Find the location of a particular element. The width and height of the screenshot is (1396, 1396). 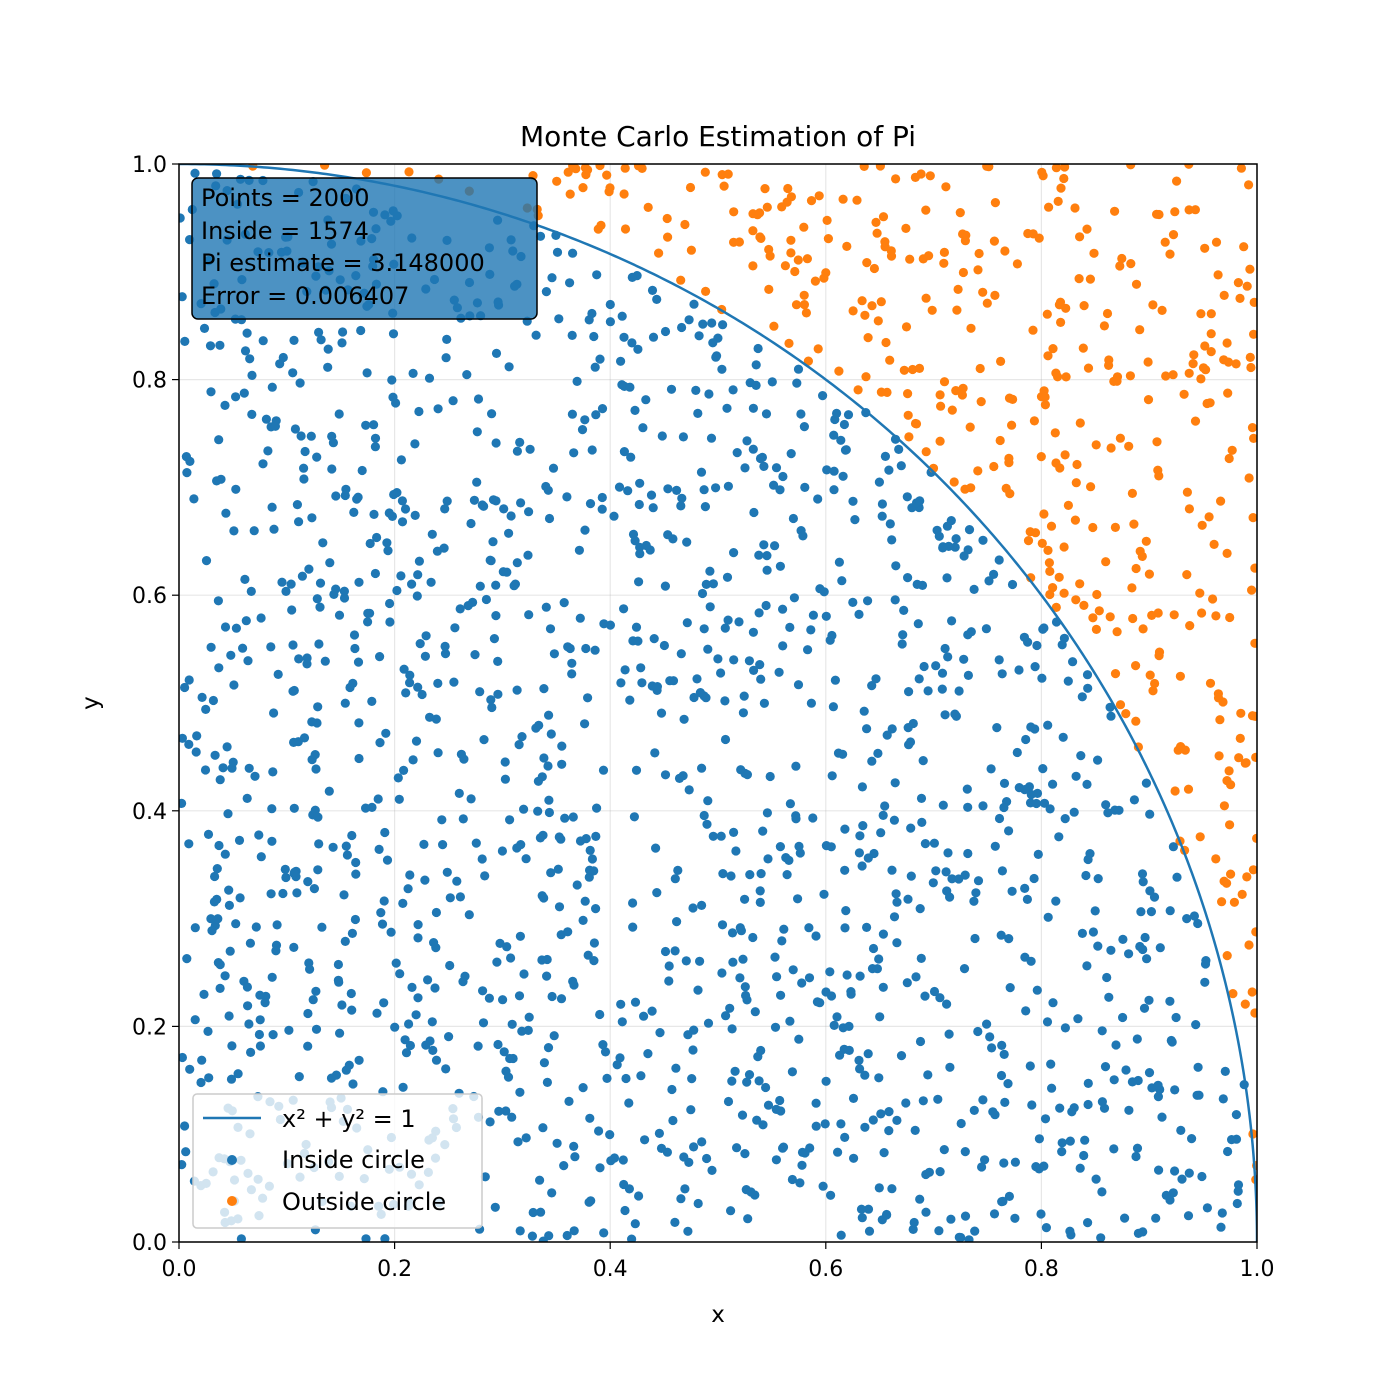

x-axis-label: x is located at coordinates (718, 1315).